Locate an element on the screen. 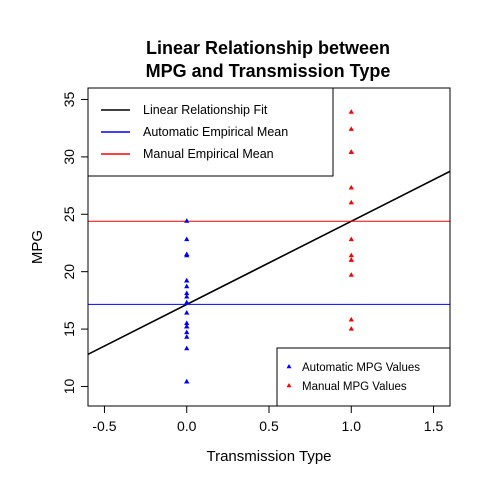  chart-title-line-1: Linear Relationship between is located at coordinates (268, 48).